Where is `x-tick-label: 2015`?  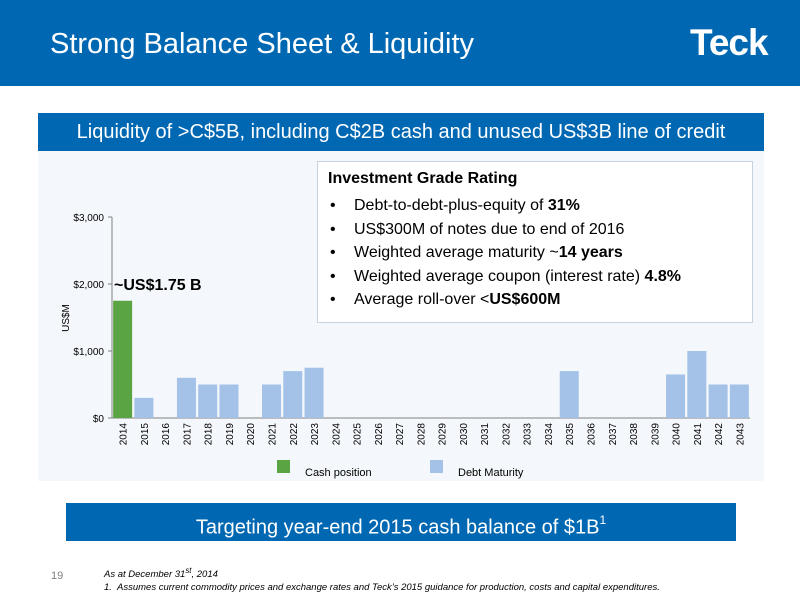 x-tick-label: 2015 is located at coordinates (145, 434).